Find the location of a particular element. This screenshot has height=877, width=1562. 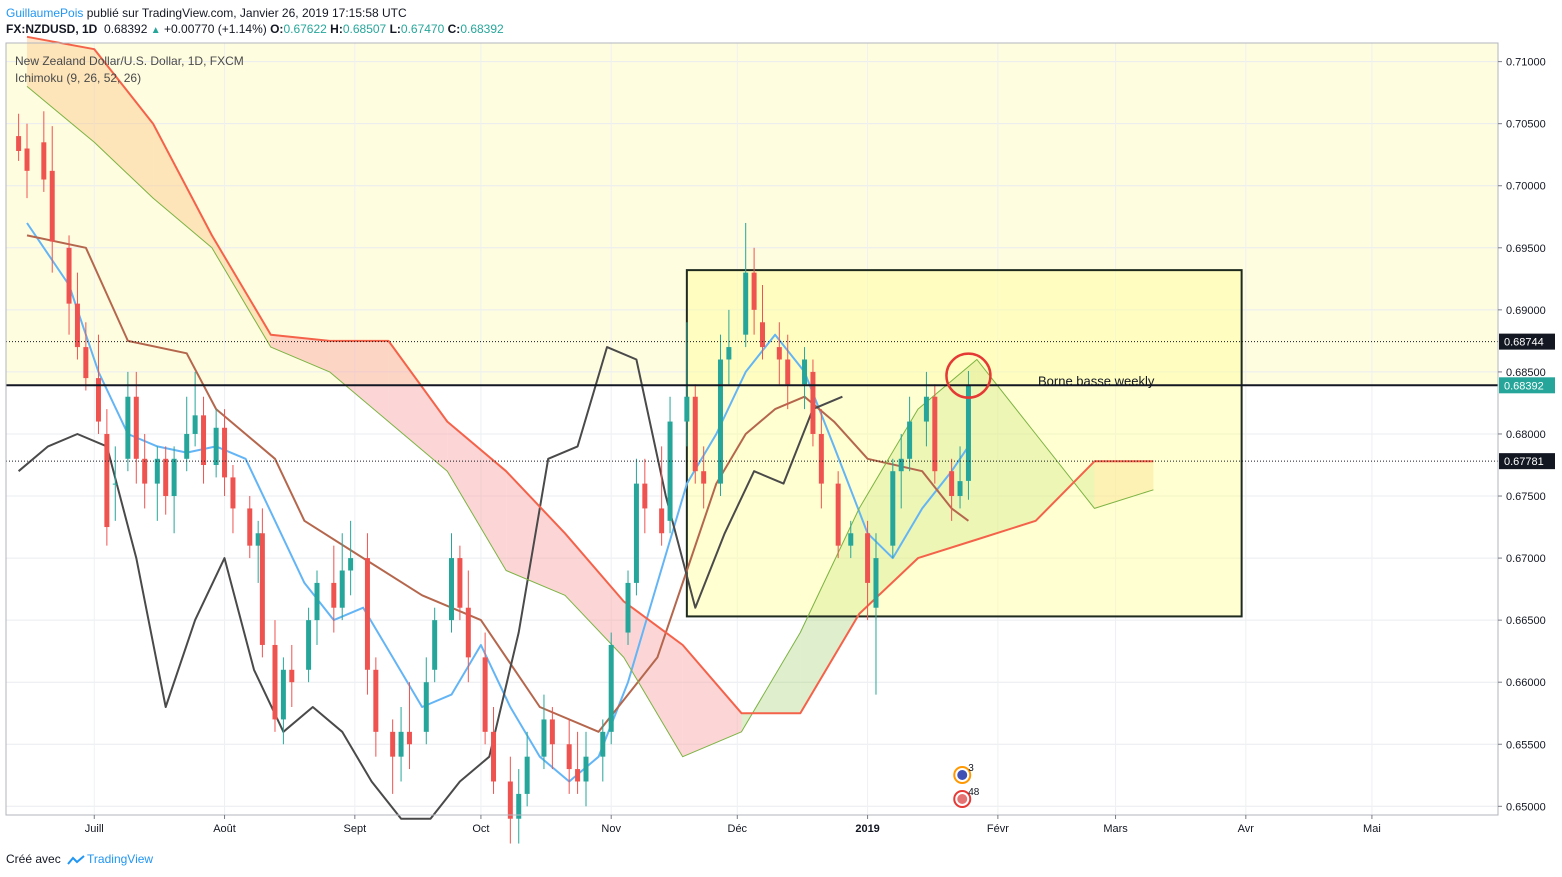

x-tick-label: Avr is located at coordinates (1246, 829).